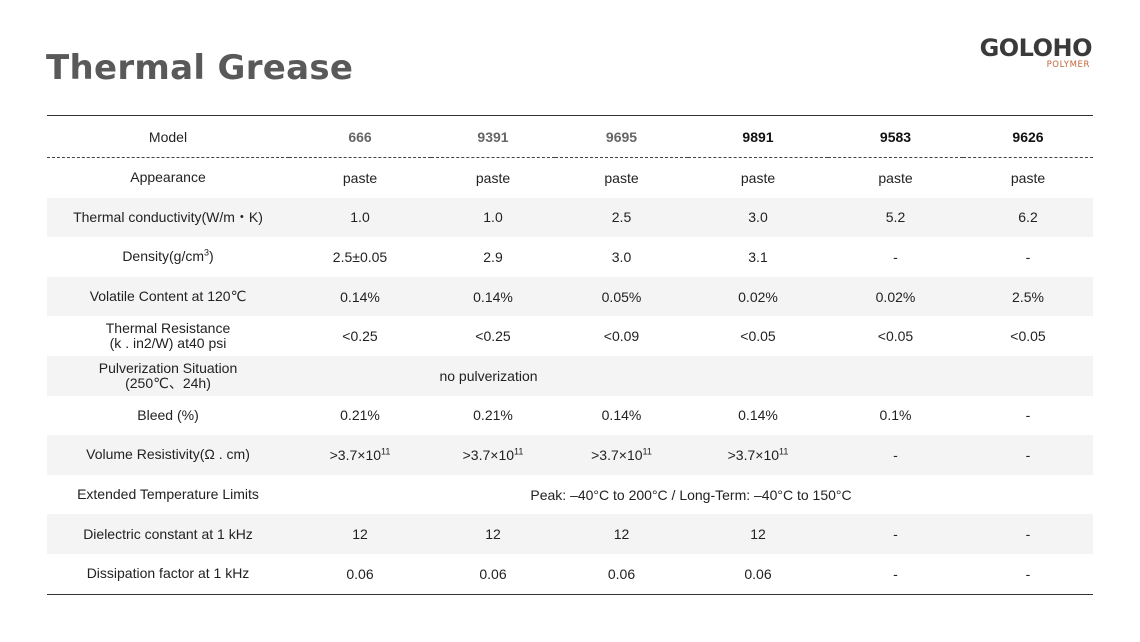 This screenshot has width=1140, height=642. I want to click on row-label-line1: Pulverization Situation, so click(168, 367).